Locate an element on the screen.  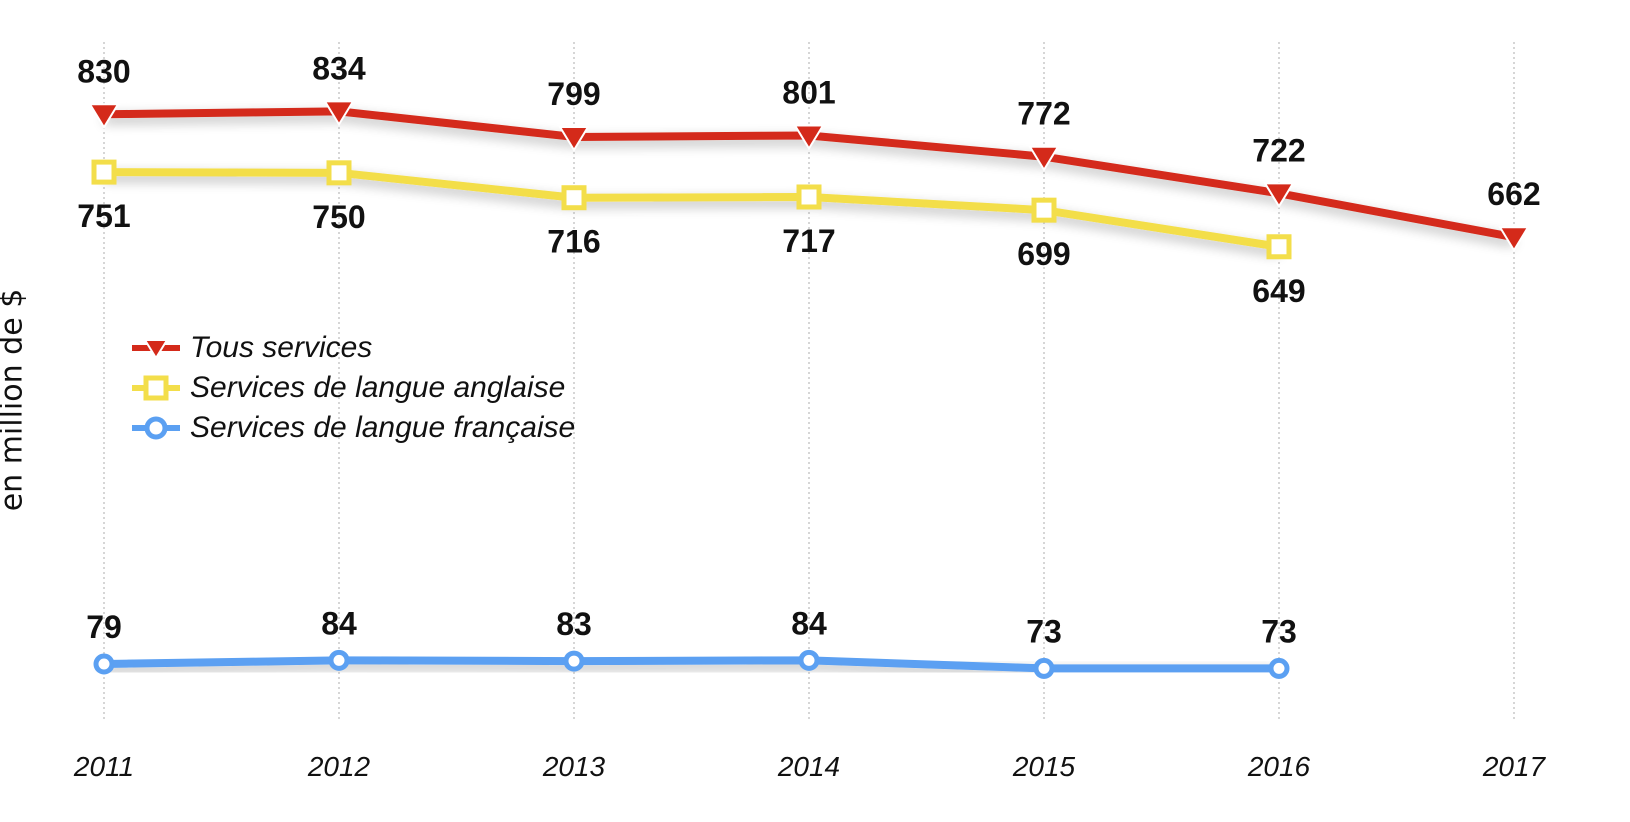
legend-label: Services de langue anglaise is located at coordinates (378, 387).